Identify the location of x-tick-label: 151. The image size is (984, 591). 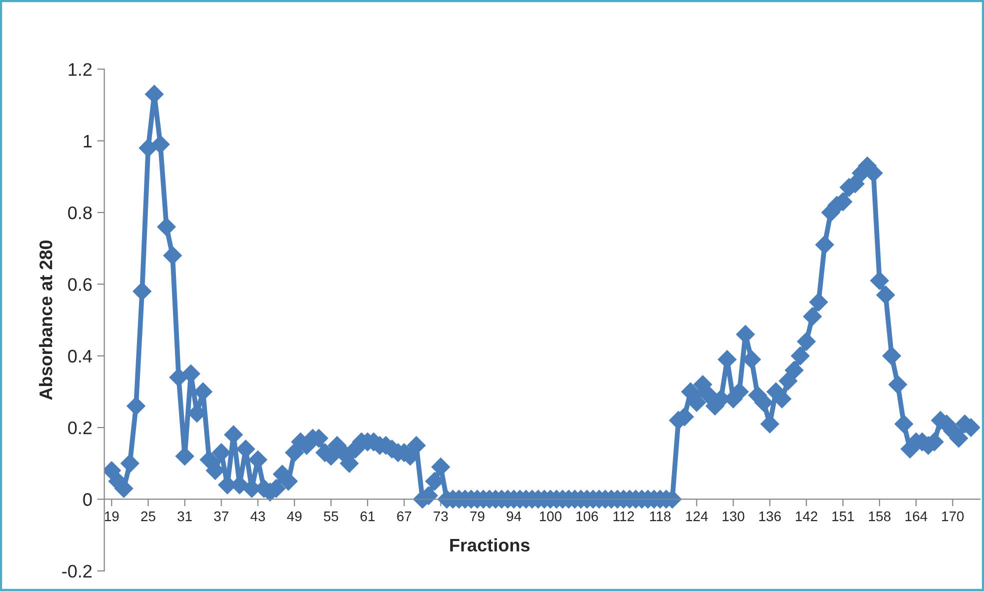
(843, 517).